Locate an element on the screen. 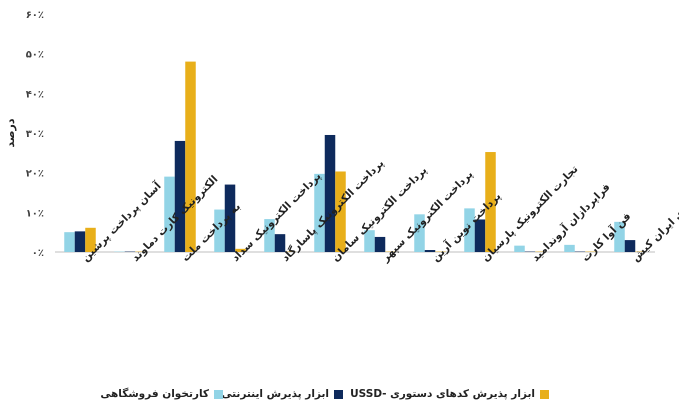 Image resolution: width=679 pixels, height=415 pixels. legend-item-ussd: ابزار پذیرش کدهای دستوری -USSD is located at coordinates (449, 394).